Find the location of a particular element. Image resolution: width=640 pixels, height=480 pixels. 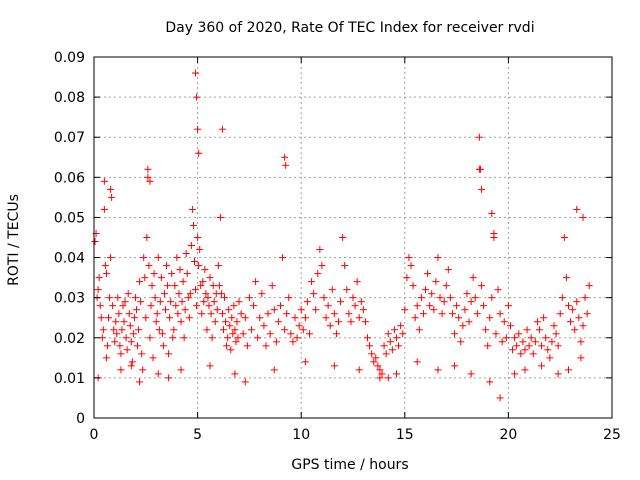

y-tick-label: 0.01 is located at coordinates (69, 379).